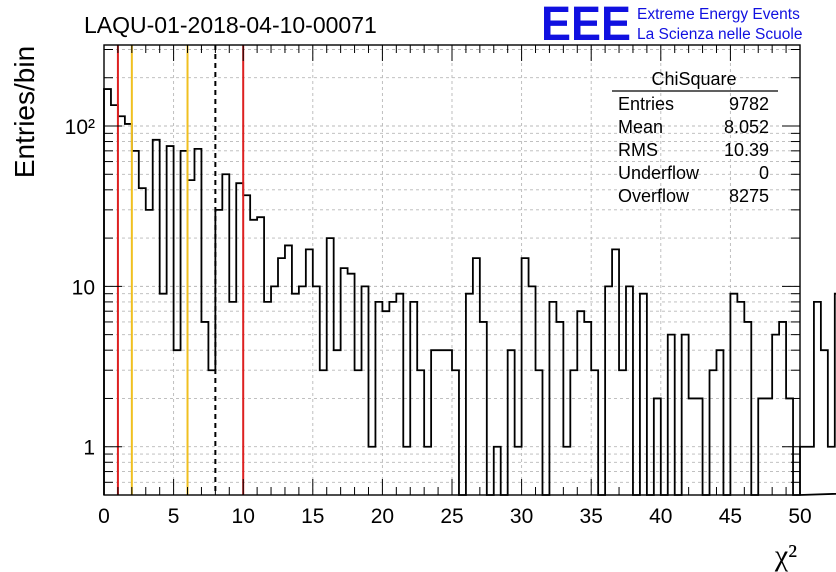  What do you see at coordinates (591, 516) in the screenshot?
I see `x-tick-label: 35` at bounding box center [591, 516].